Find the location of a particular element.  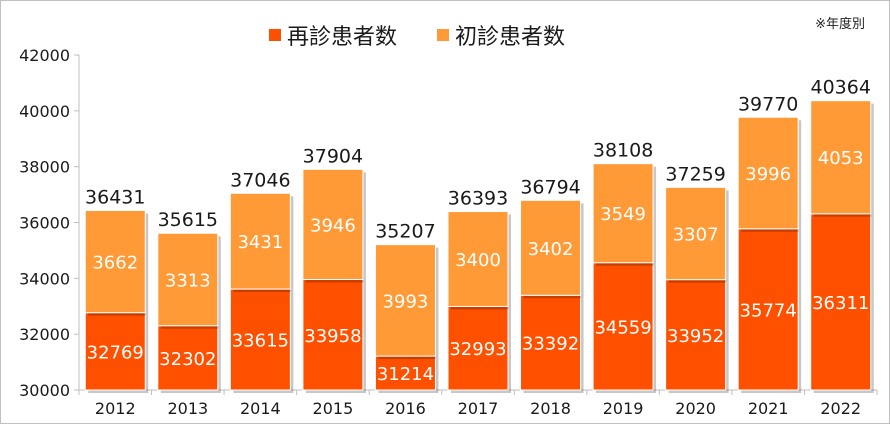

data-label-revisit: 31214 is located at coordinates (405, 374).